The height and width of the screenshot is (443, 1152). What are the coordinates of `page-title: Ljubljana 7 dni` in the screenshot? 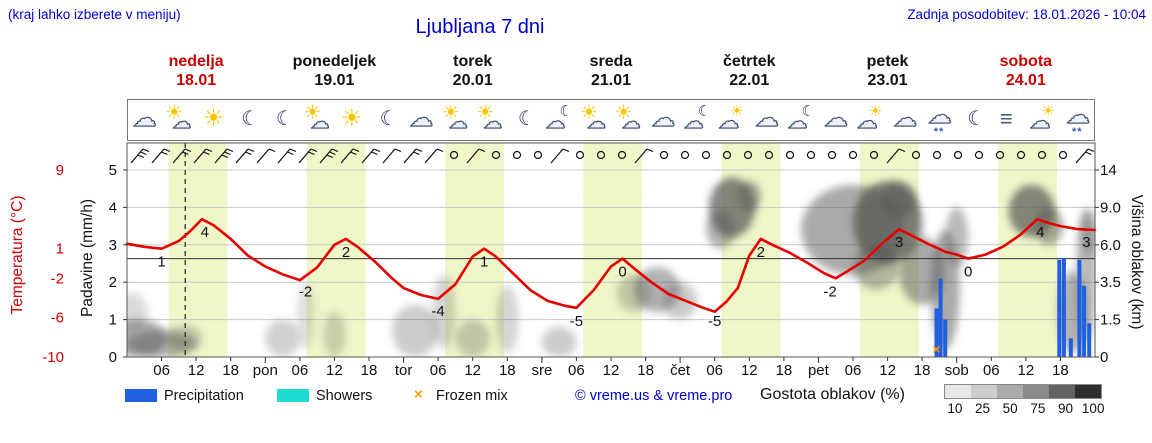 It's located at (480, 27).